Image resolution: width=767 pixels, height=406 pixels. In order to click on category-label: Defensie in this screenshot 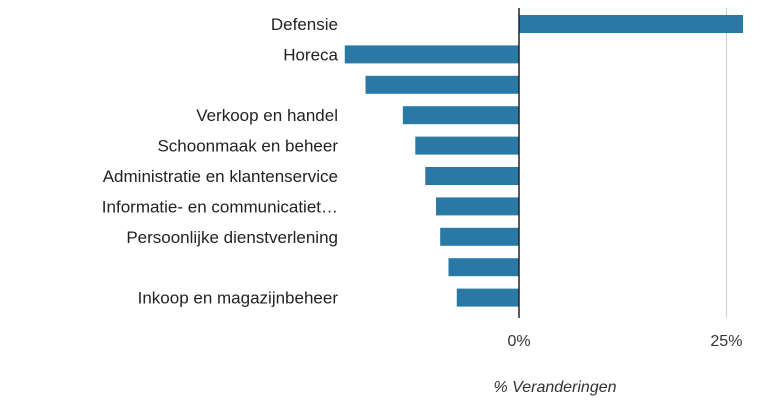, I will do `click(304, 24)`.